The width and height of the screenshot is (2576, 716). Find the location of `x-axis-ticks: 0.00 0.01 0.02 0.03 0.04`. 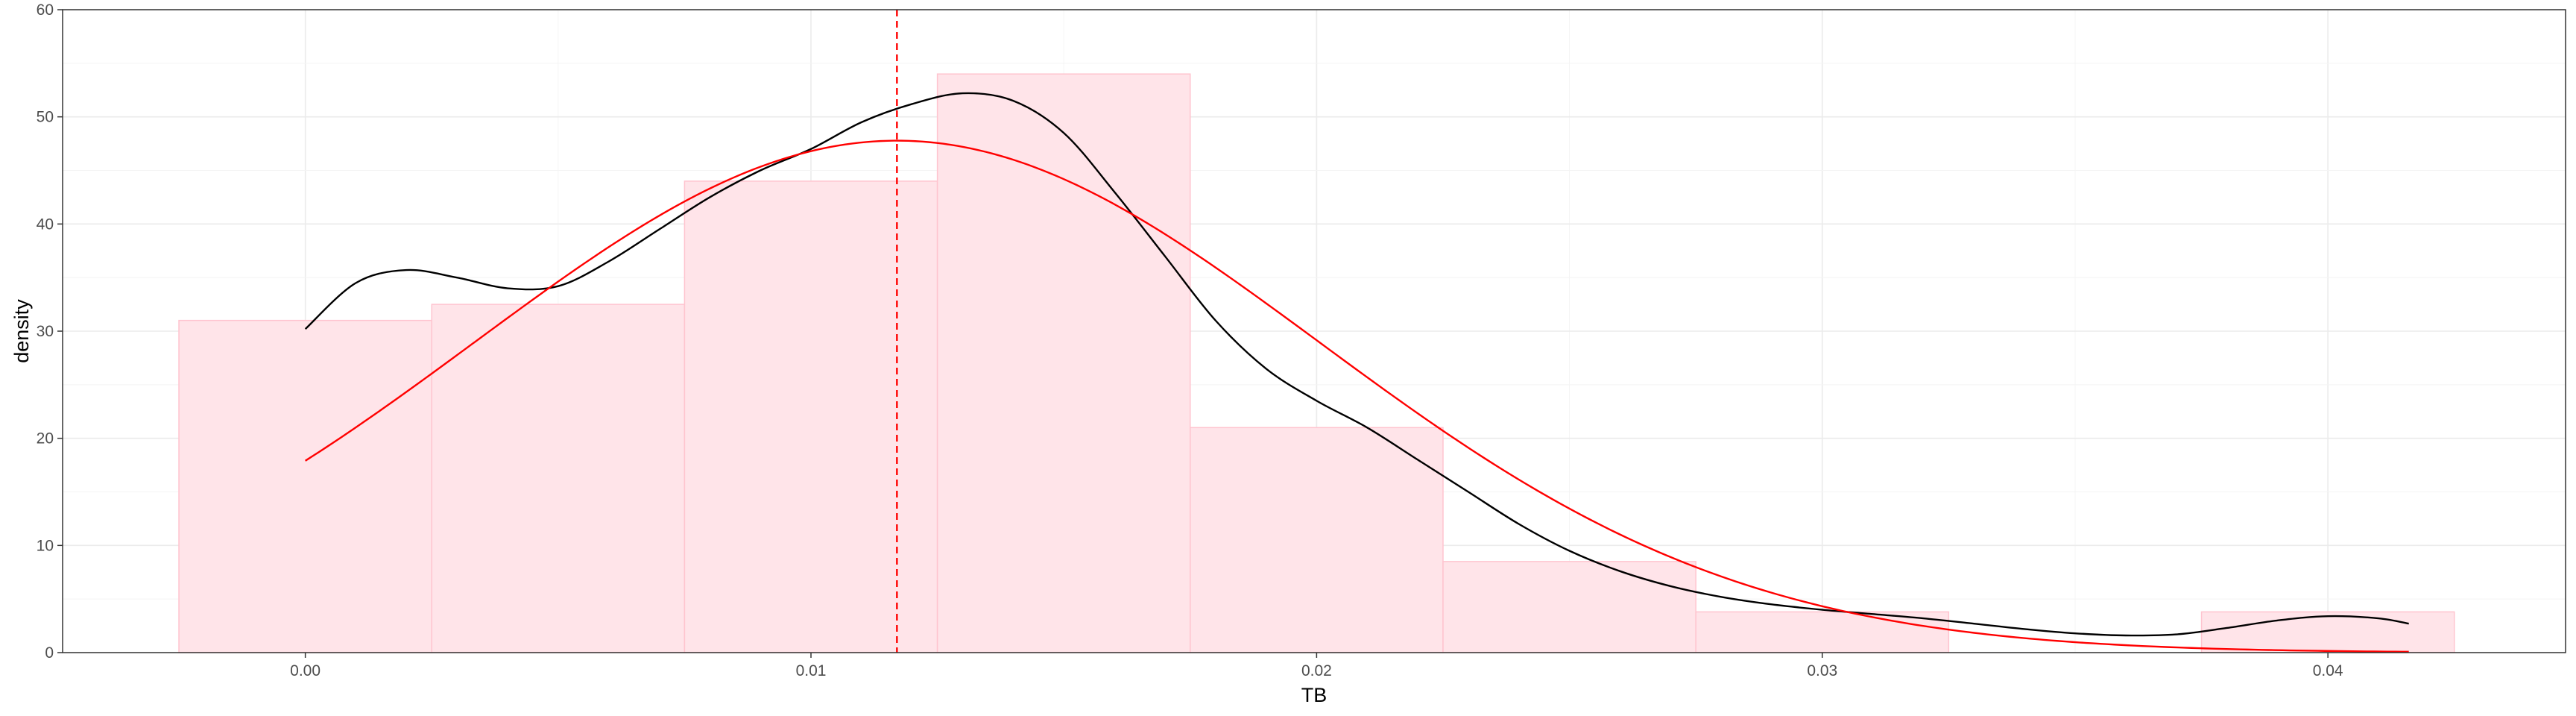

x-axis-ticks: 0.00 0.01 0.02 0.03 0.04 is located at coordinates (1316, 666).